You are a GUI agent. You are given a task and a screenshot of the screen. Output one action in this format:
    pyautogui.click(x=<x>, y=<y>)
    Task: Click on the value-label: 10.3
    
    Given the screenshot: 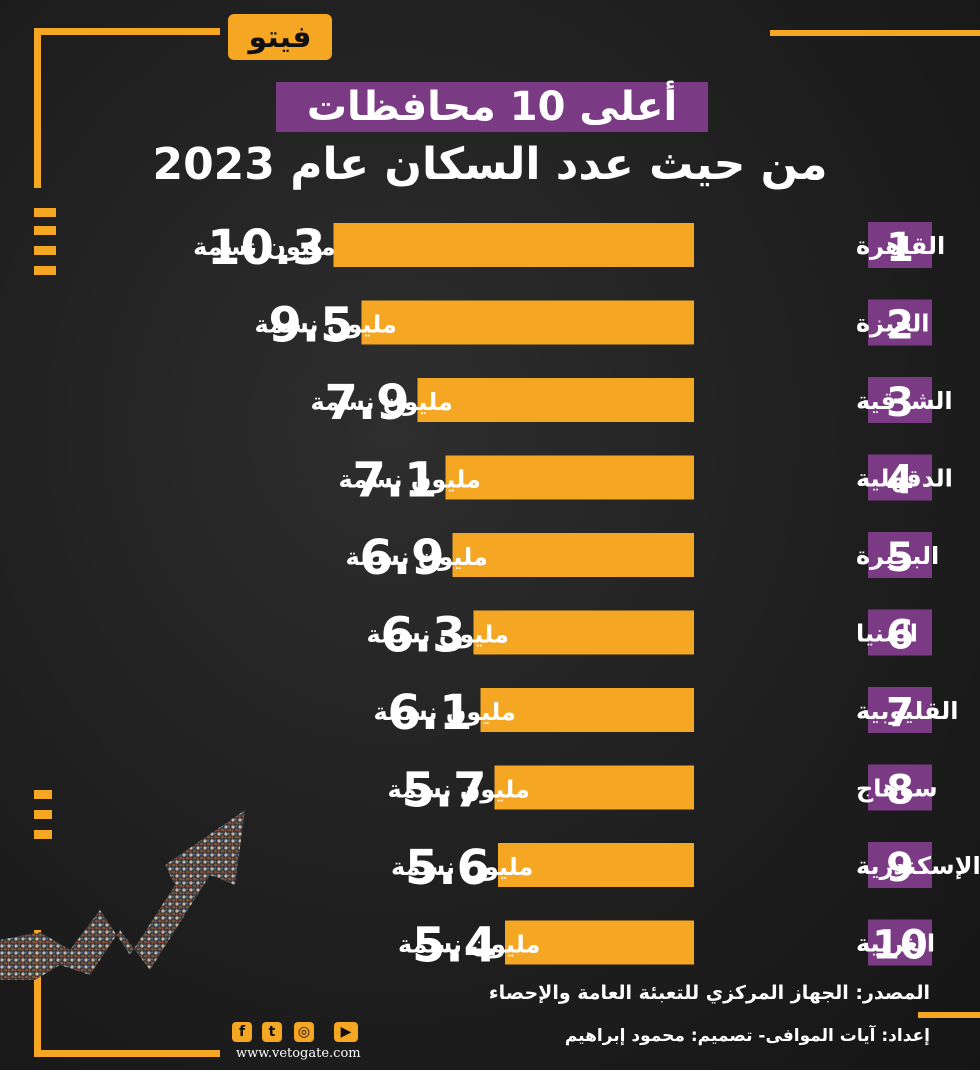 What is the action you would take?
    pyautogui.click(x=266, y=248)
    